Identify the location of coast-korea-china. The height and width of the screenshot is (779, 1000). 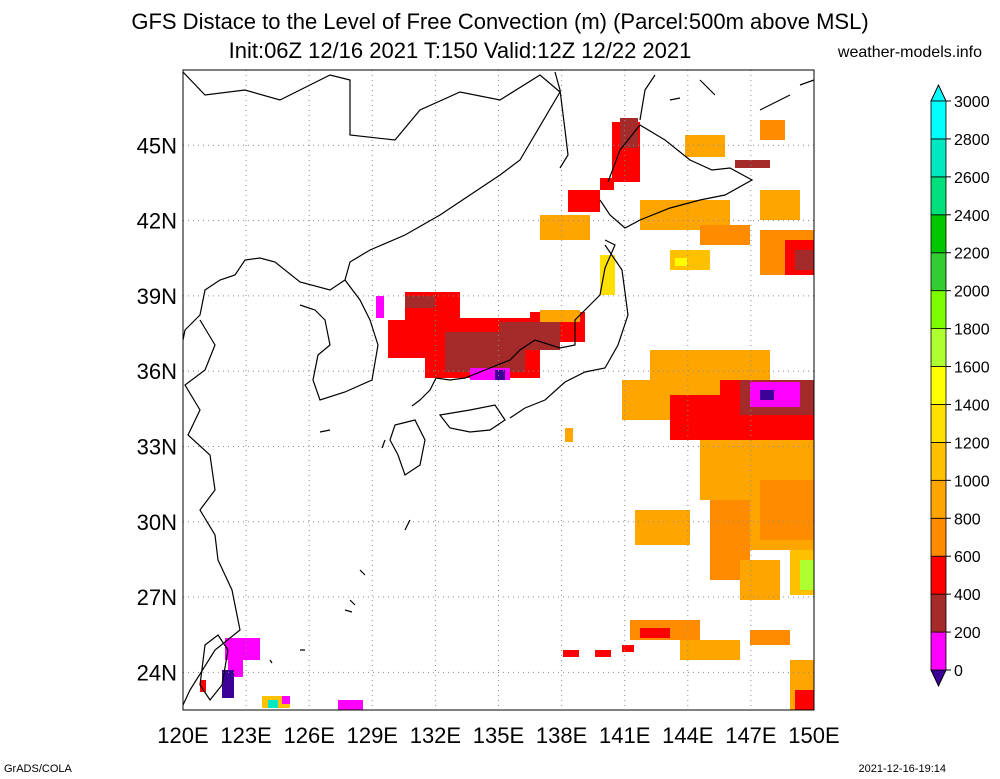
(372, 206).